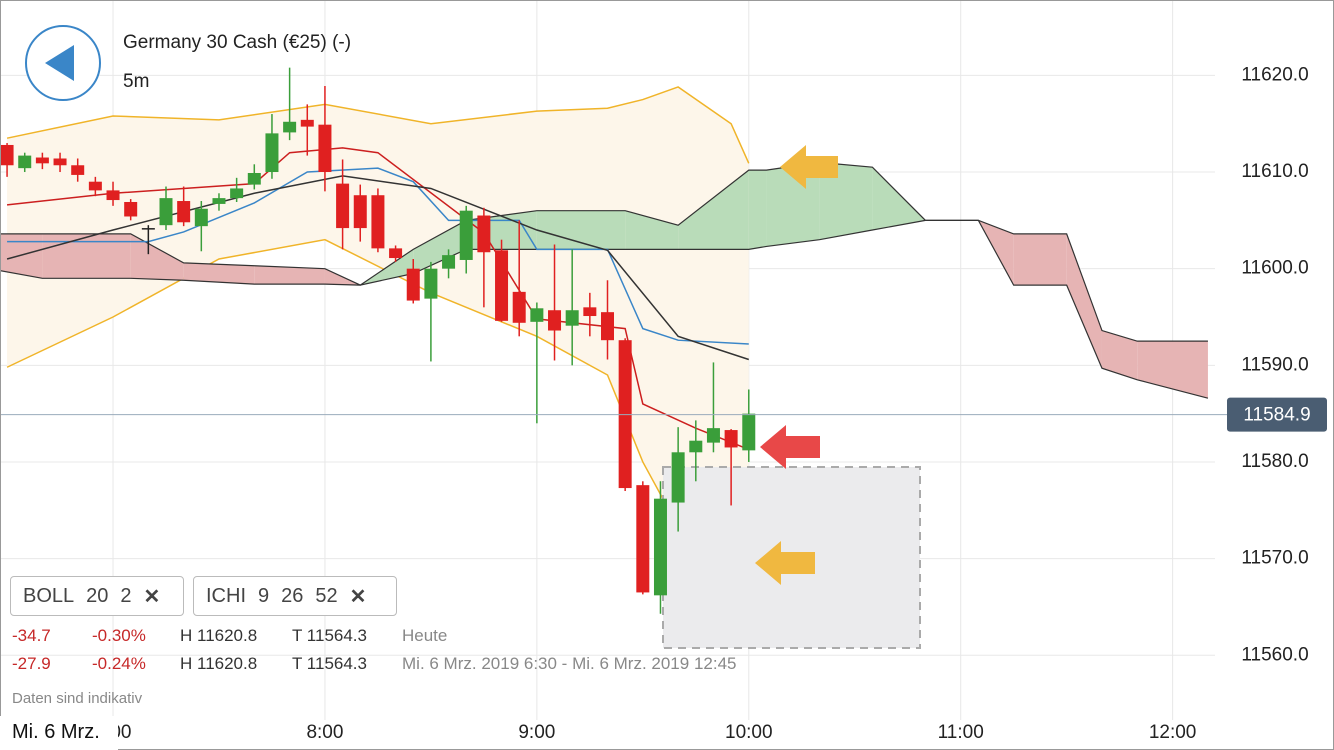  I want to click on stat-low: T 11564.3, so click(329, 635).